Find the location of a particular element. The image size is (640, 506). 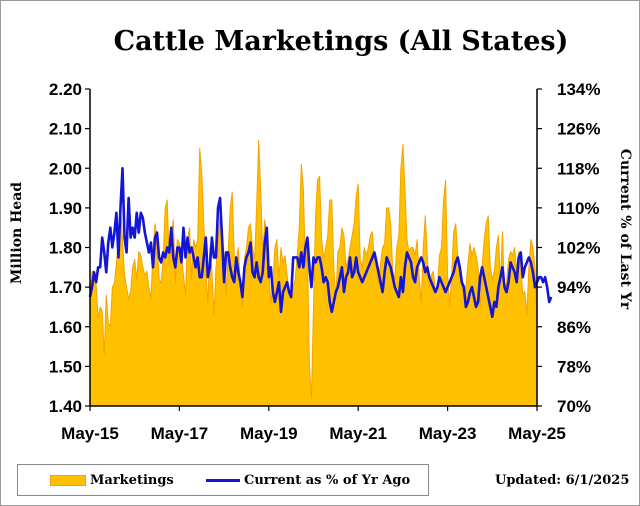

legend-label-pct: Current as % of Yr Ago is located at coordinates (327, 480).